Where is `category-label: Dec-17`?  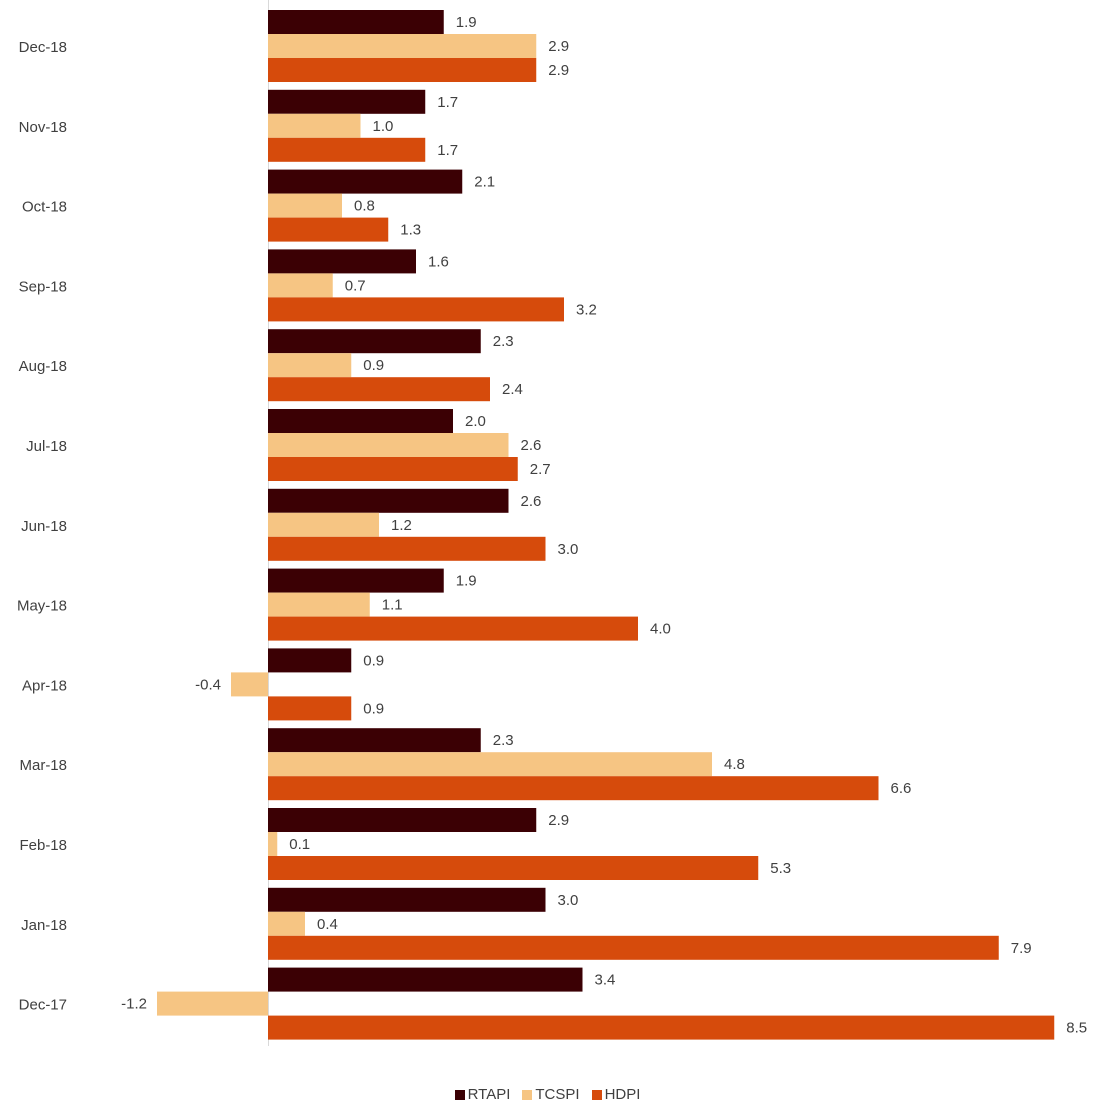 category-label: Dec-17 is located at coordinates (43, 1005).